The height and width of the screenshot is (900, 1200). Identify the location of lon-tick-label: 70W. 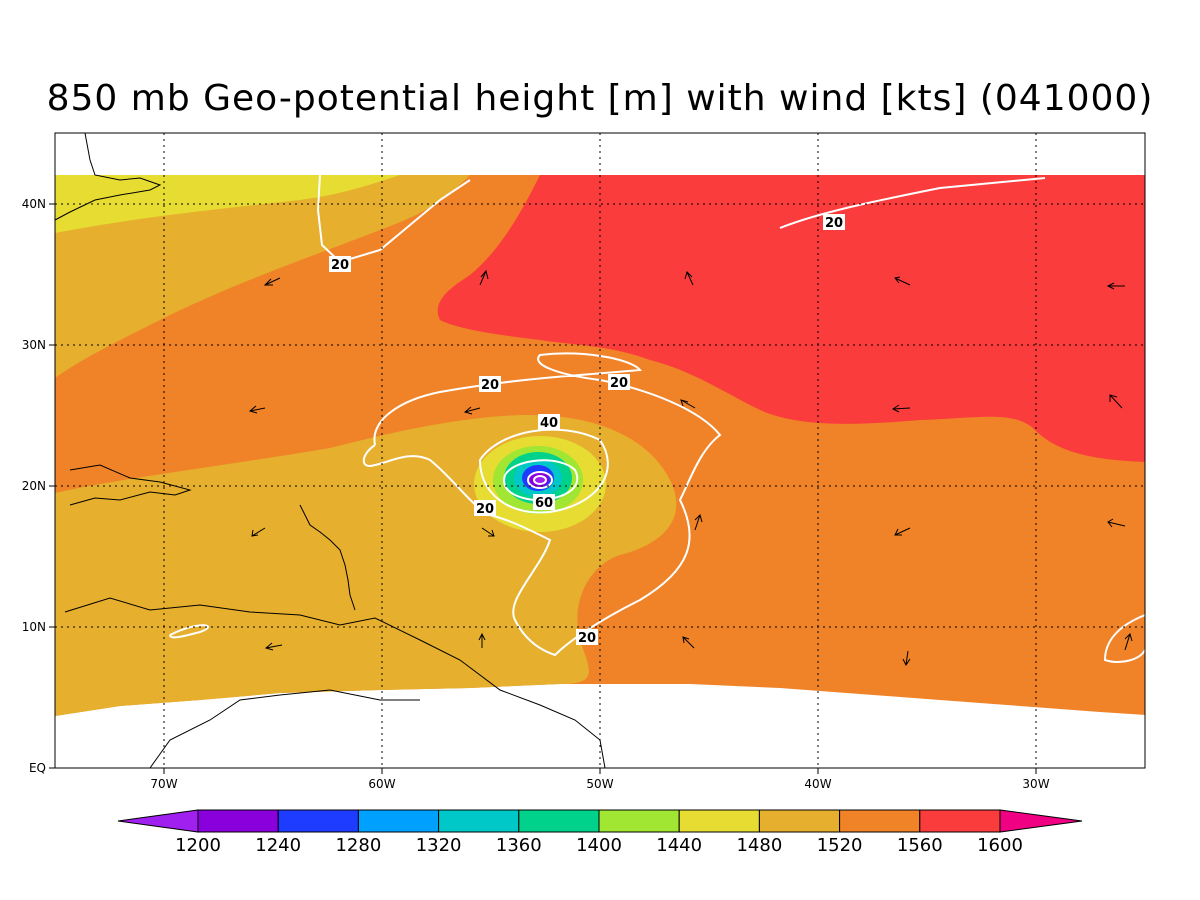
(163, 784).